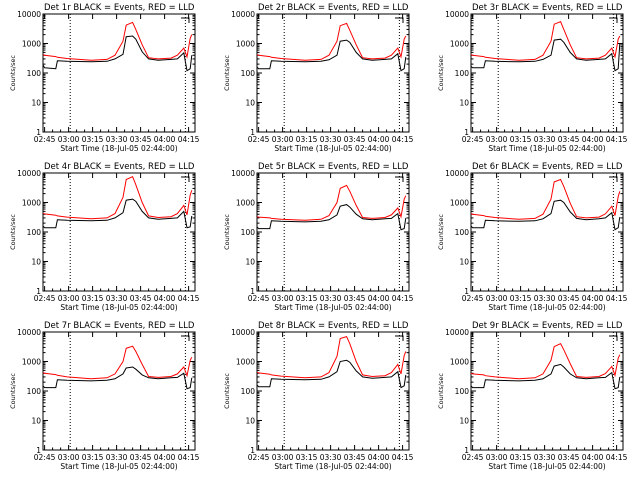  What do you see at coordinates (119, 326) in the screenshot?
I see `panel-title: Det 7r BLACK = Events, RED = LLD` at bounding box center [119, 326].